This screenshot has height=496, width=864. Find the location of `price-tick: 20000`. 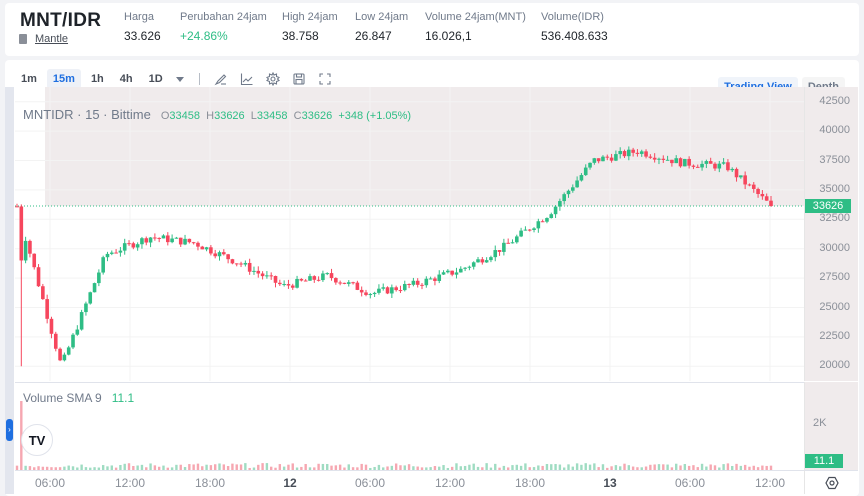

price-tick: 20000 is located at coordinates (834, 365).